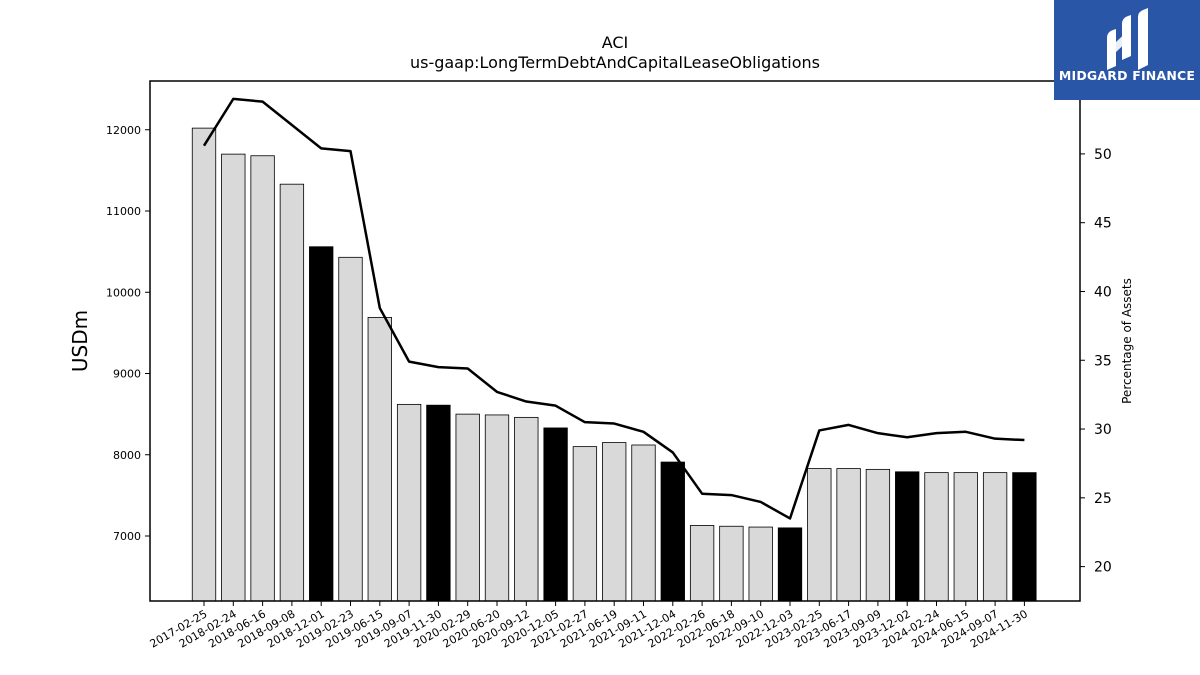  I want to click on chart-title: ACI, so click(615, 42).